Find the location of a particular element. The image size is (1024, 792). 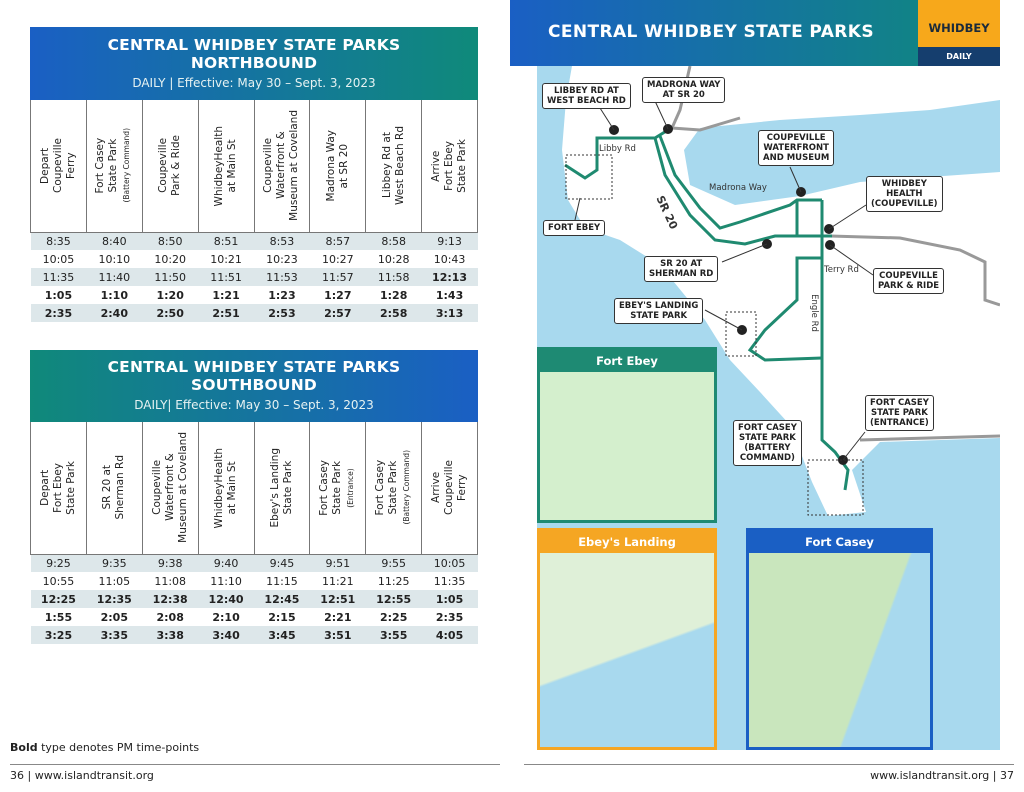

road-engle: Engle Rd is located at coordinates (813, 313).